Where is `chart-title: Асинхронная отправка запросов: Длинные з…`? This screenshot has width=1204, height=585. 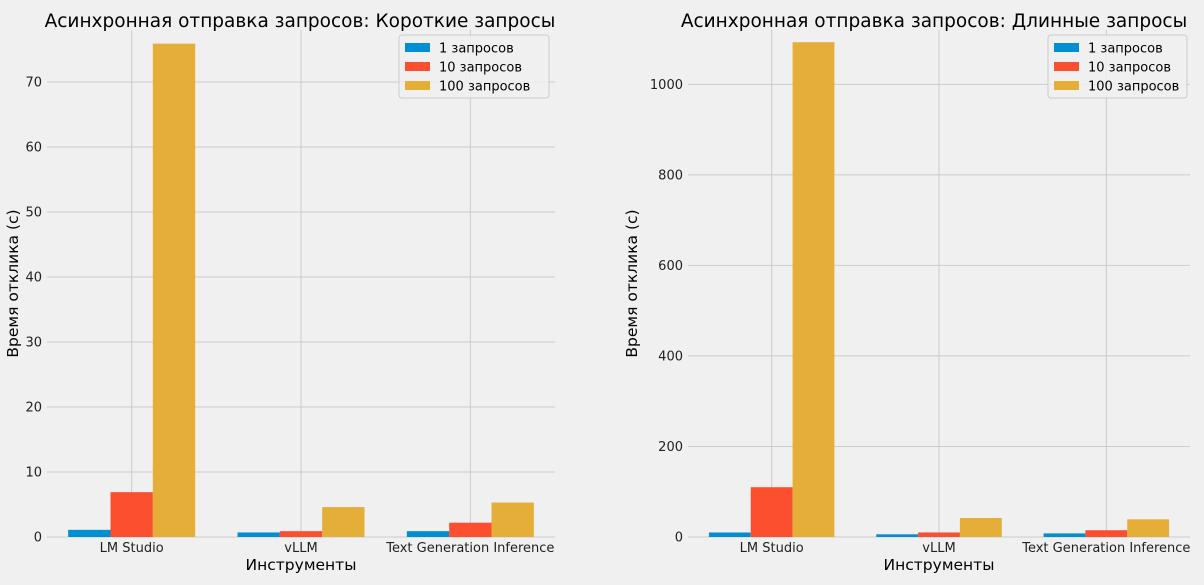 chart-title: Асинхронная отправка запросов: Длинные з… is located at coordinates (934, 21).